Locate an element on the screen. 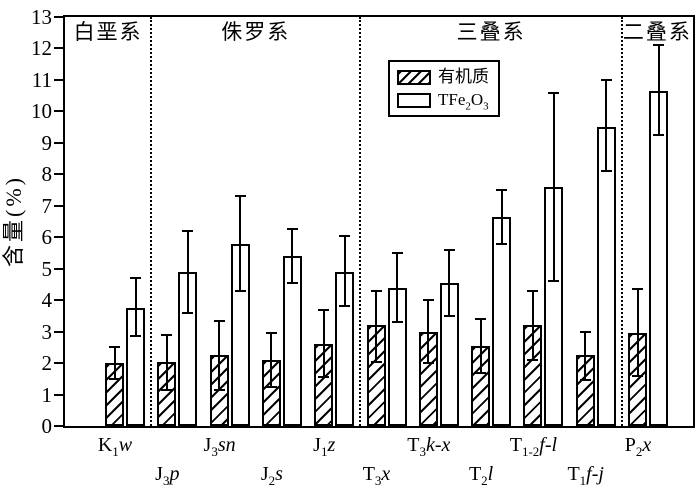 The image size is (700, 499). x-axis-category-label: J3p is located at coordinates (167, 474).